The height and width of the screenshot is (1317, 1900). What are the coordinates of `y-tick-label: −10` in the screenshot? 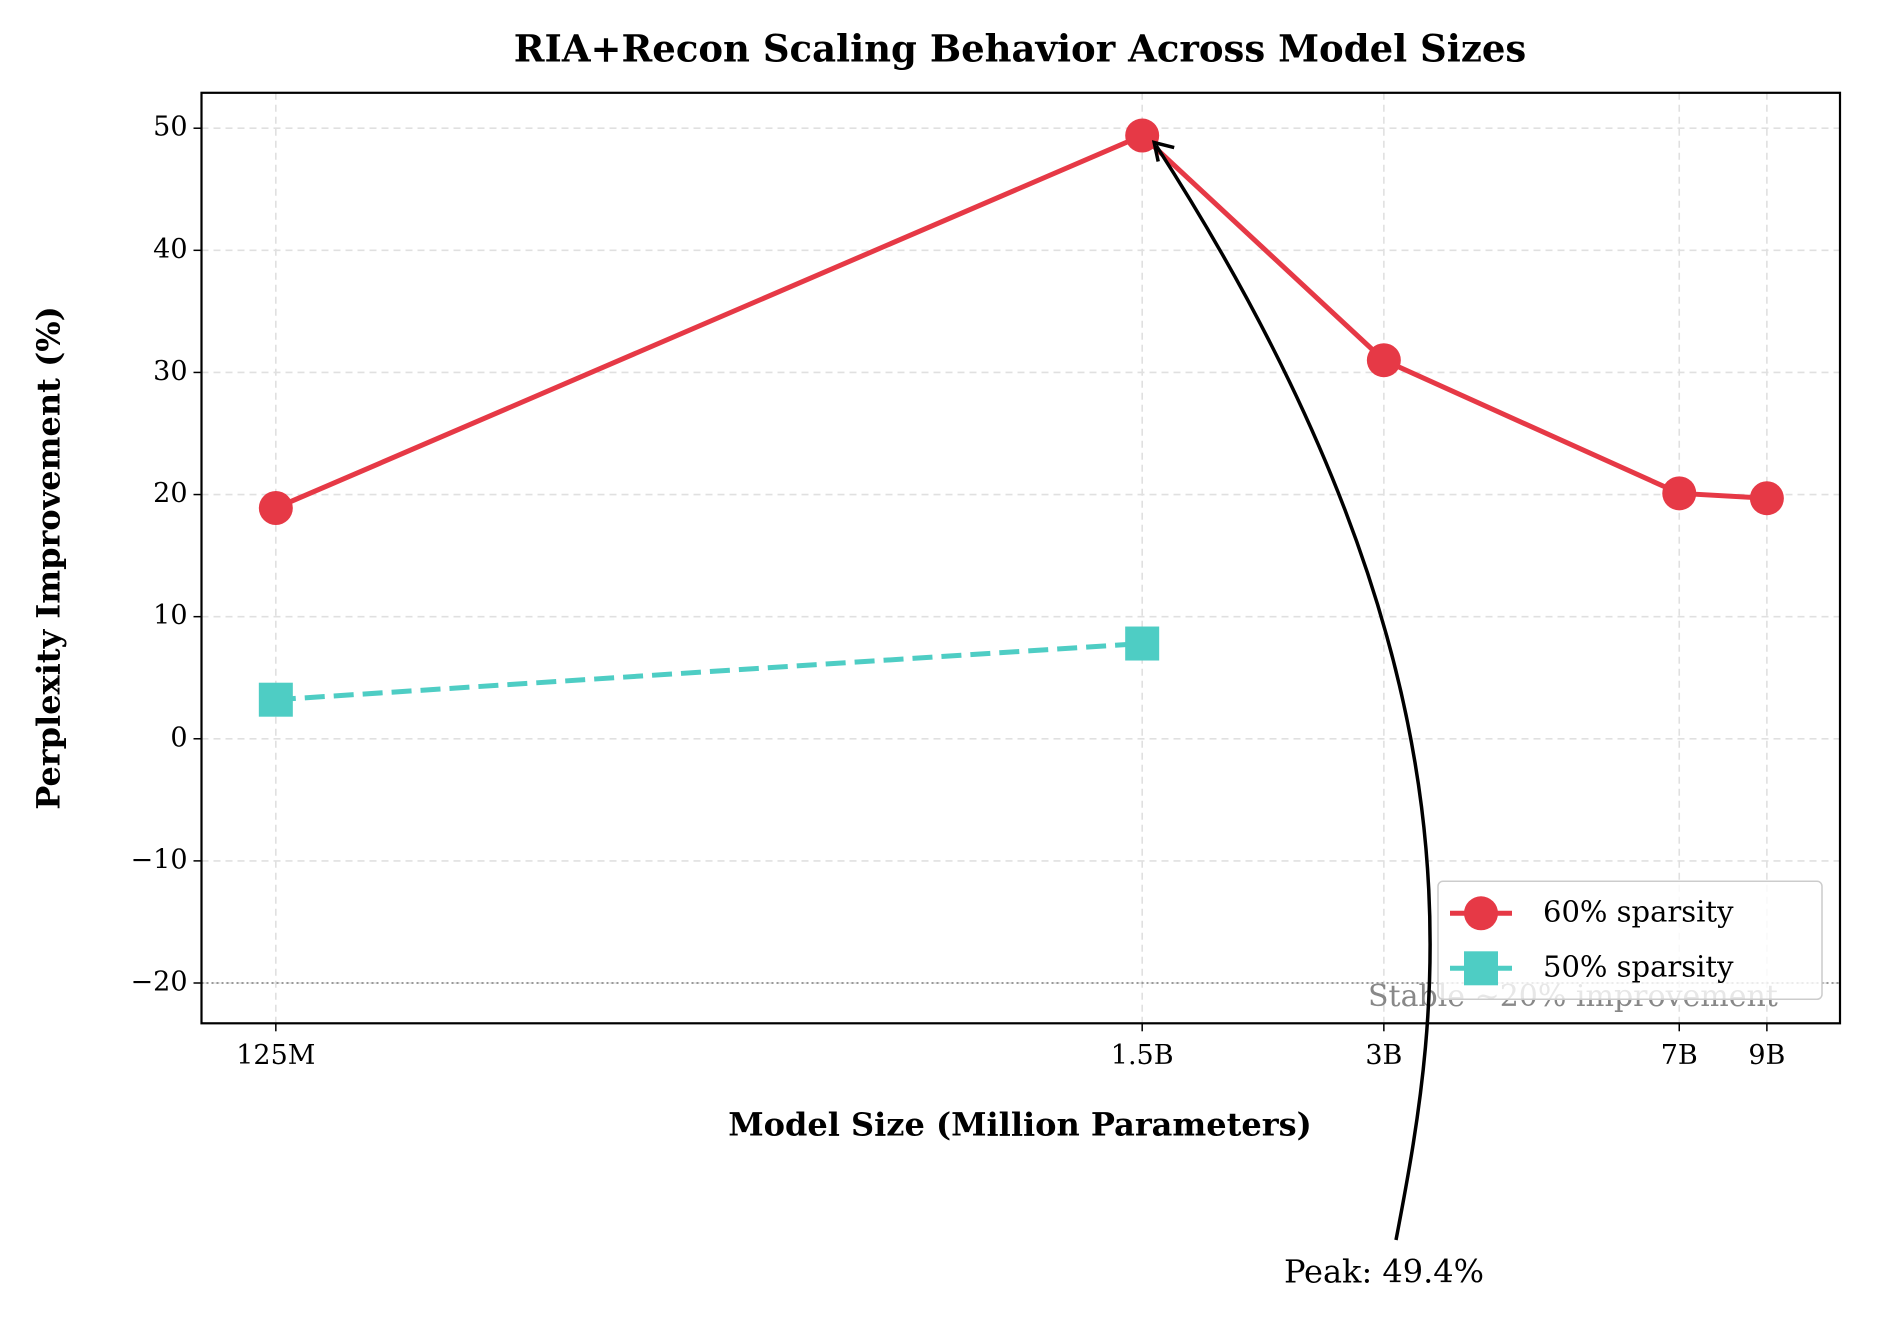 It's located at (159, 859).